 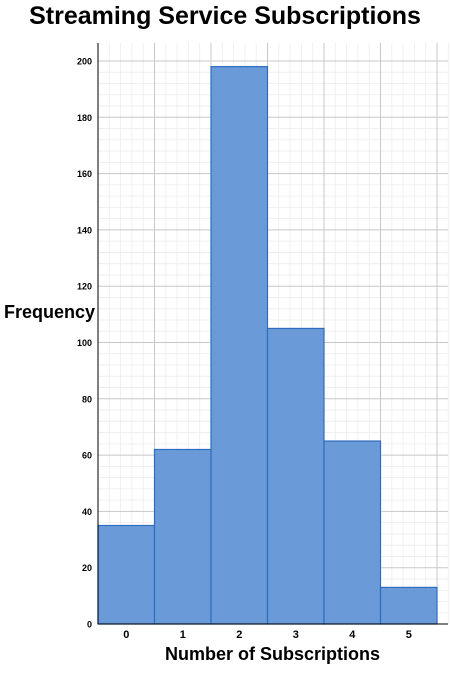 What do you see at coordinates (89, 625) in the screenshot?
I see `y-tick-label: 0` at bounding box center [89, 625].